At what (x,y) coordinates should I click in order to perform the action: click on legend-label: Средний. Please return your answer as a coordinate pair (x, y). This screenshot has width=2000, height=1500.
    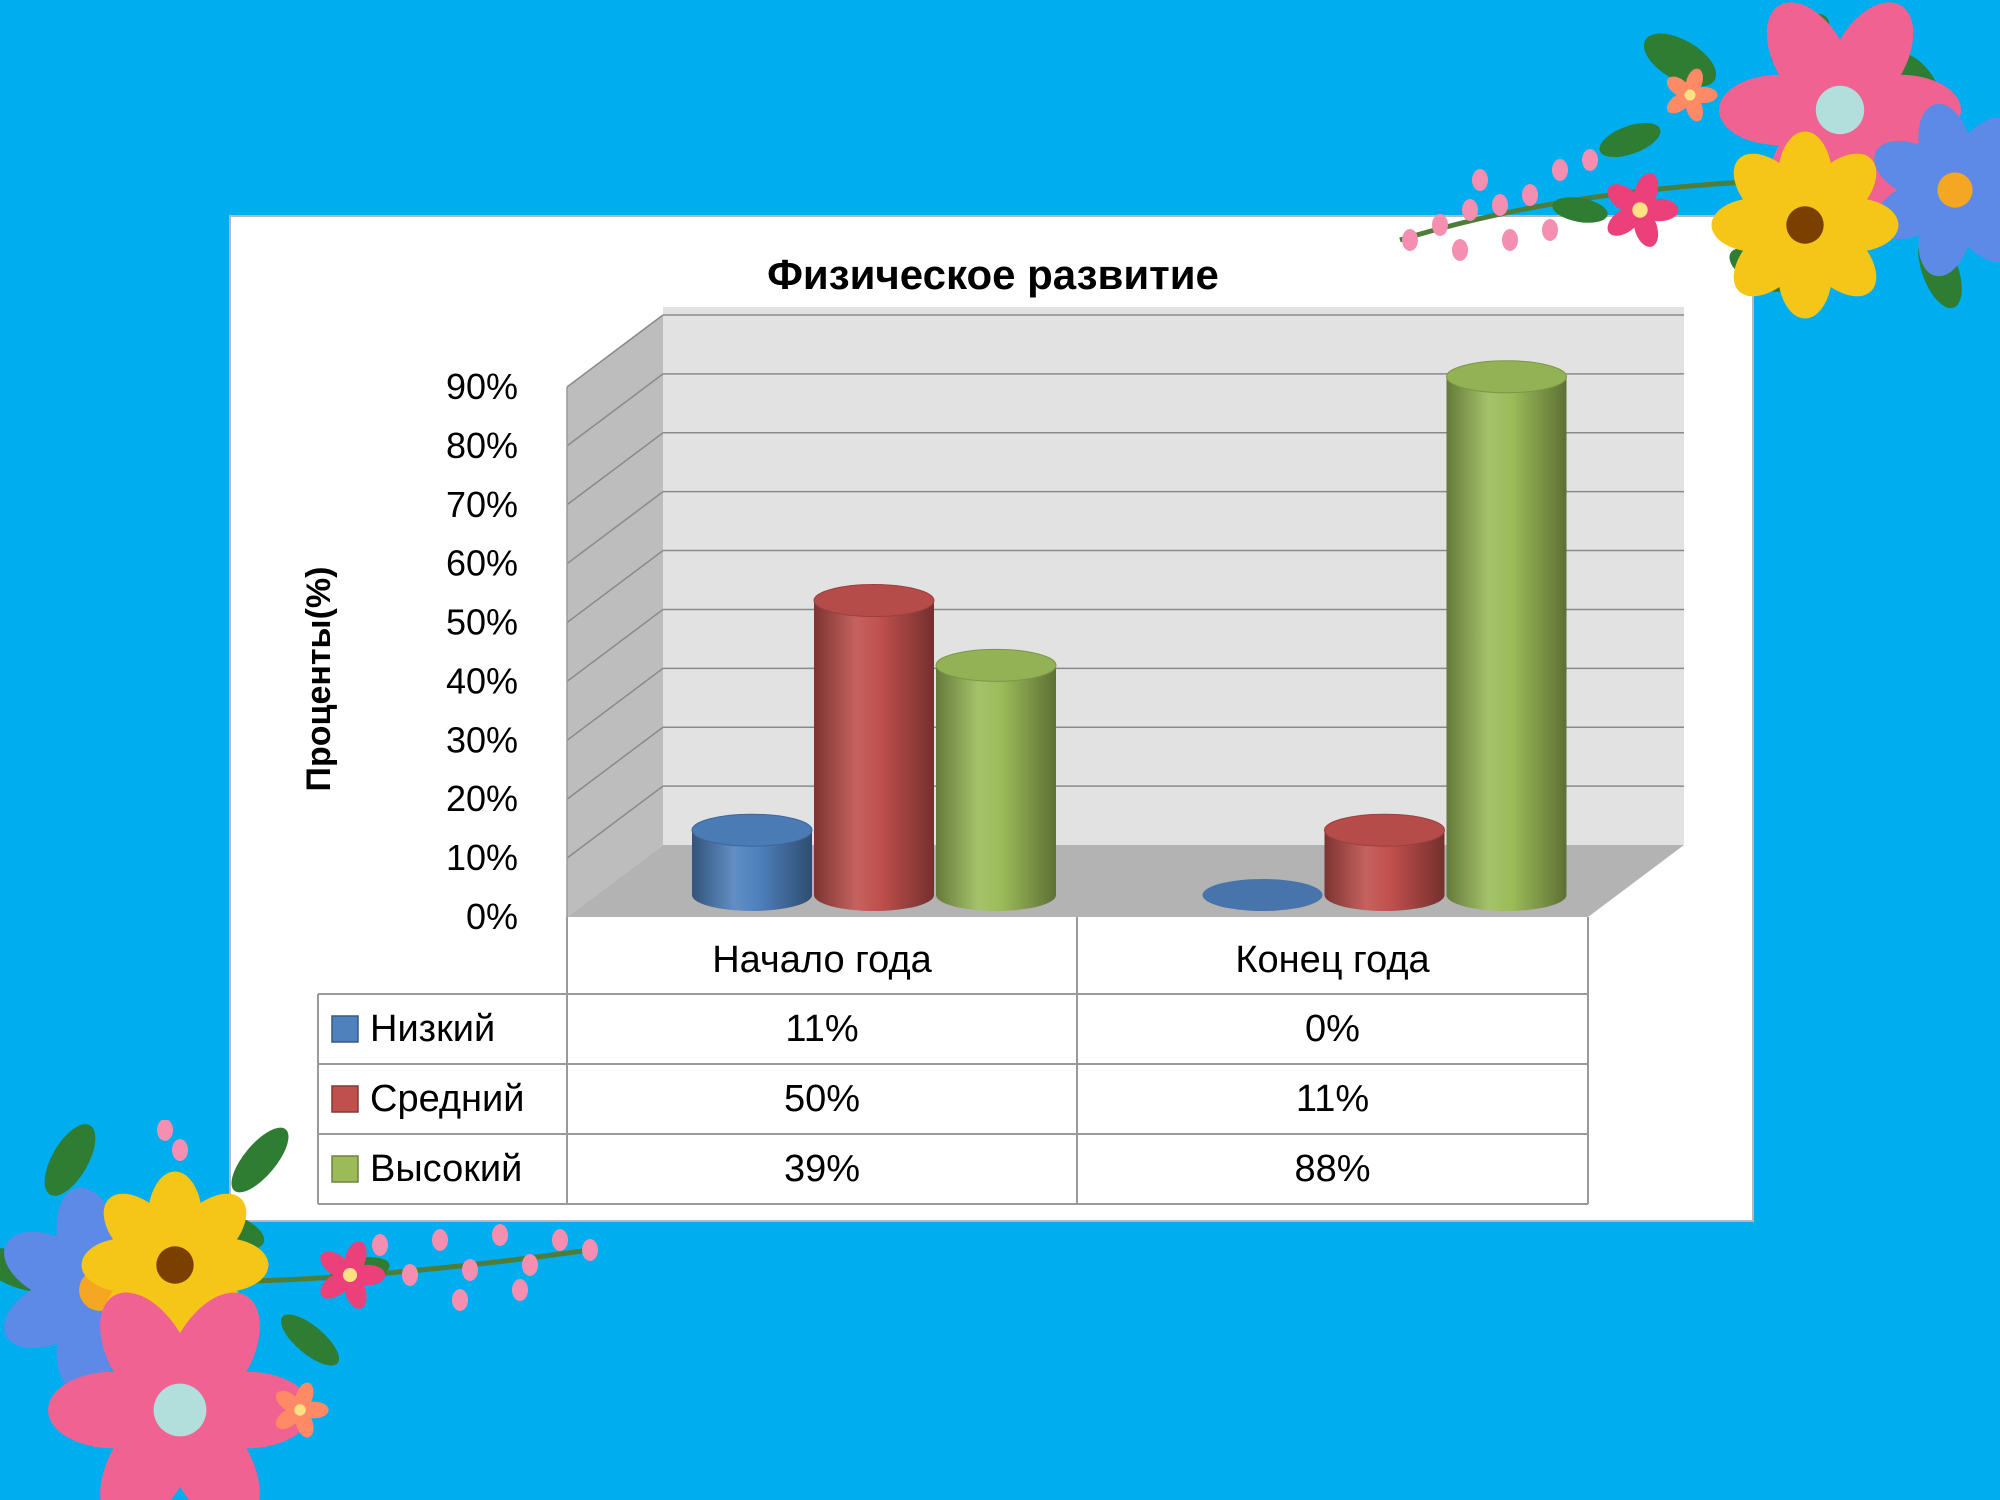
    Looking at the image, I should click on (447, 1099).